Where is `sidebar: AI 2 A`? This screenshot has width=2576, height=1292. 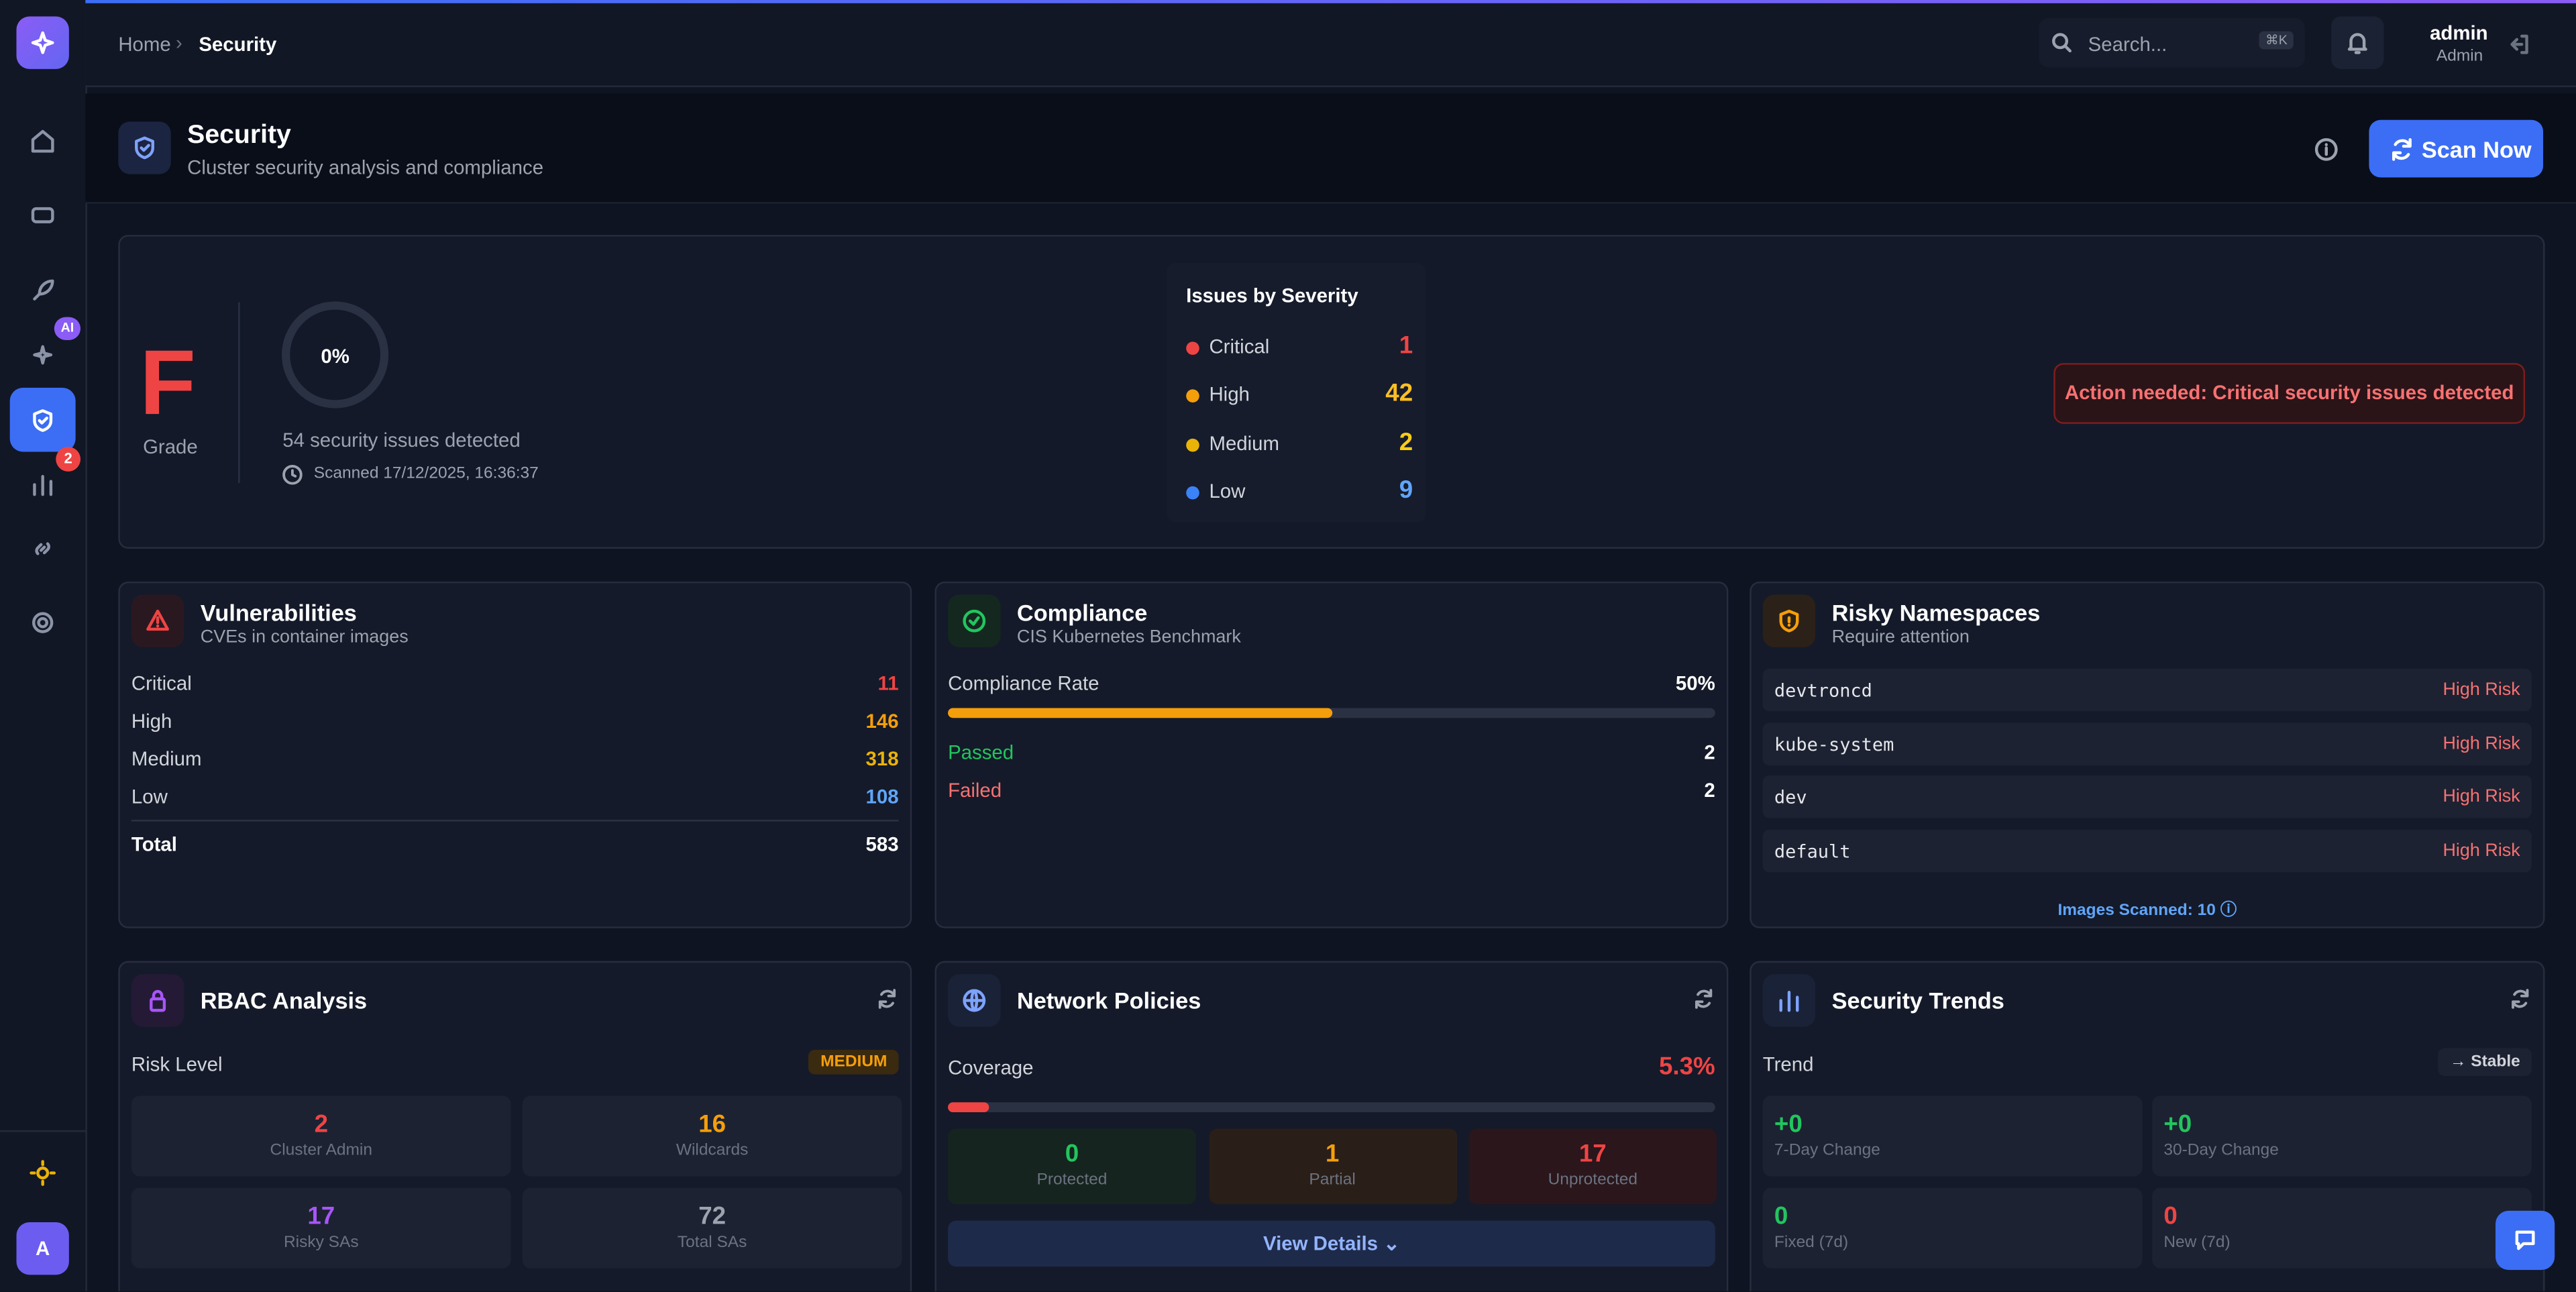 sidebar: AI 2 A is located at coordinates (43, 645).